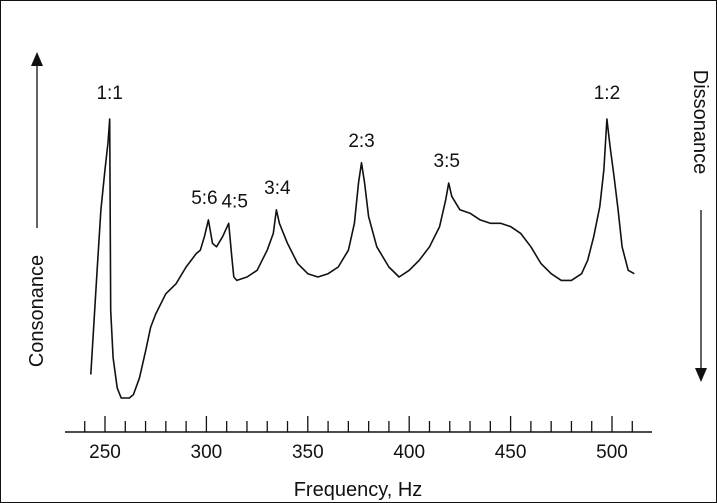  What do you see at coordinates (358, 424) in the screenshot?
I see `x-axis-ticks` at bounding box center [358, 424].